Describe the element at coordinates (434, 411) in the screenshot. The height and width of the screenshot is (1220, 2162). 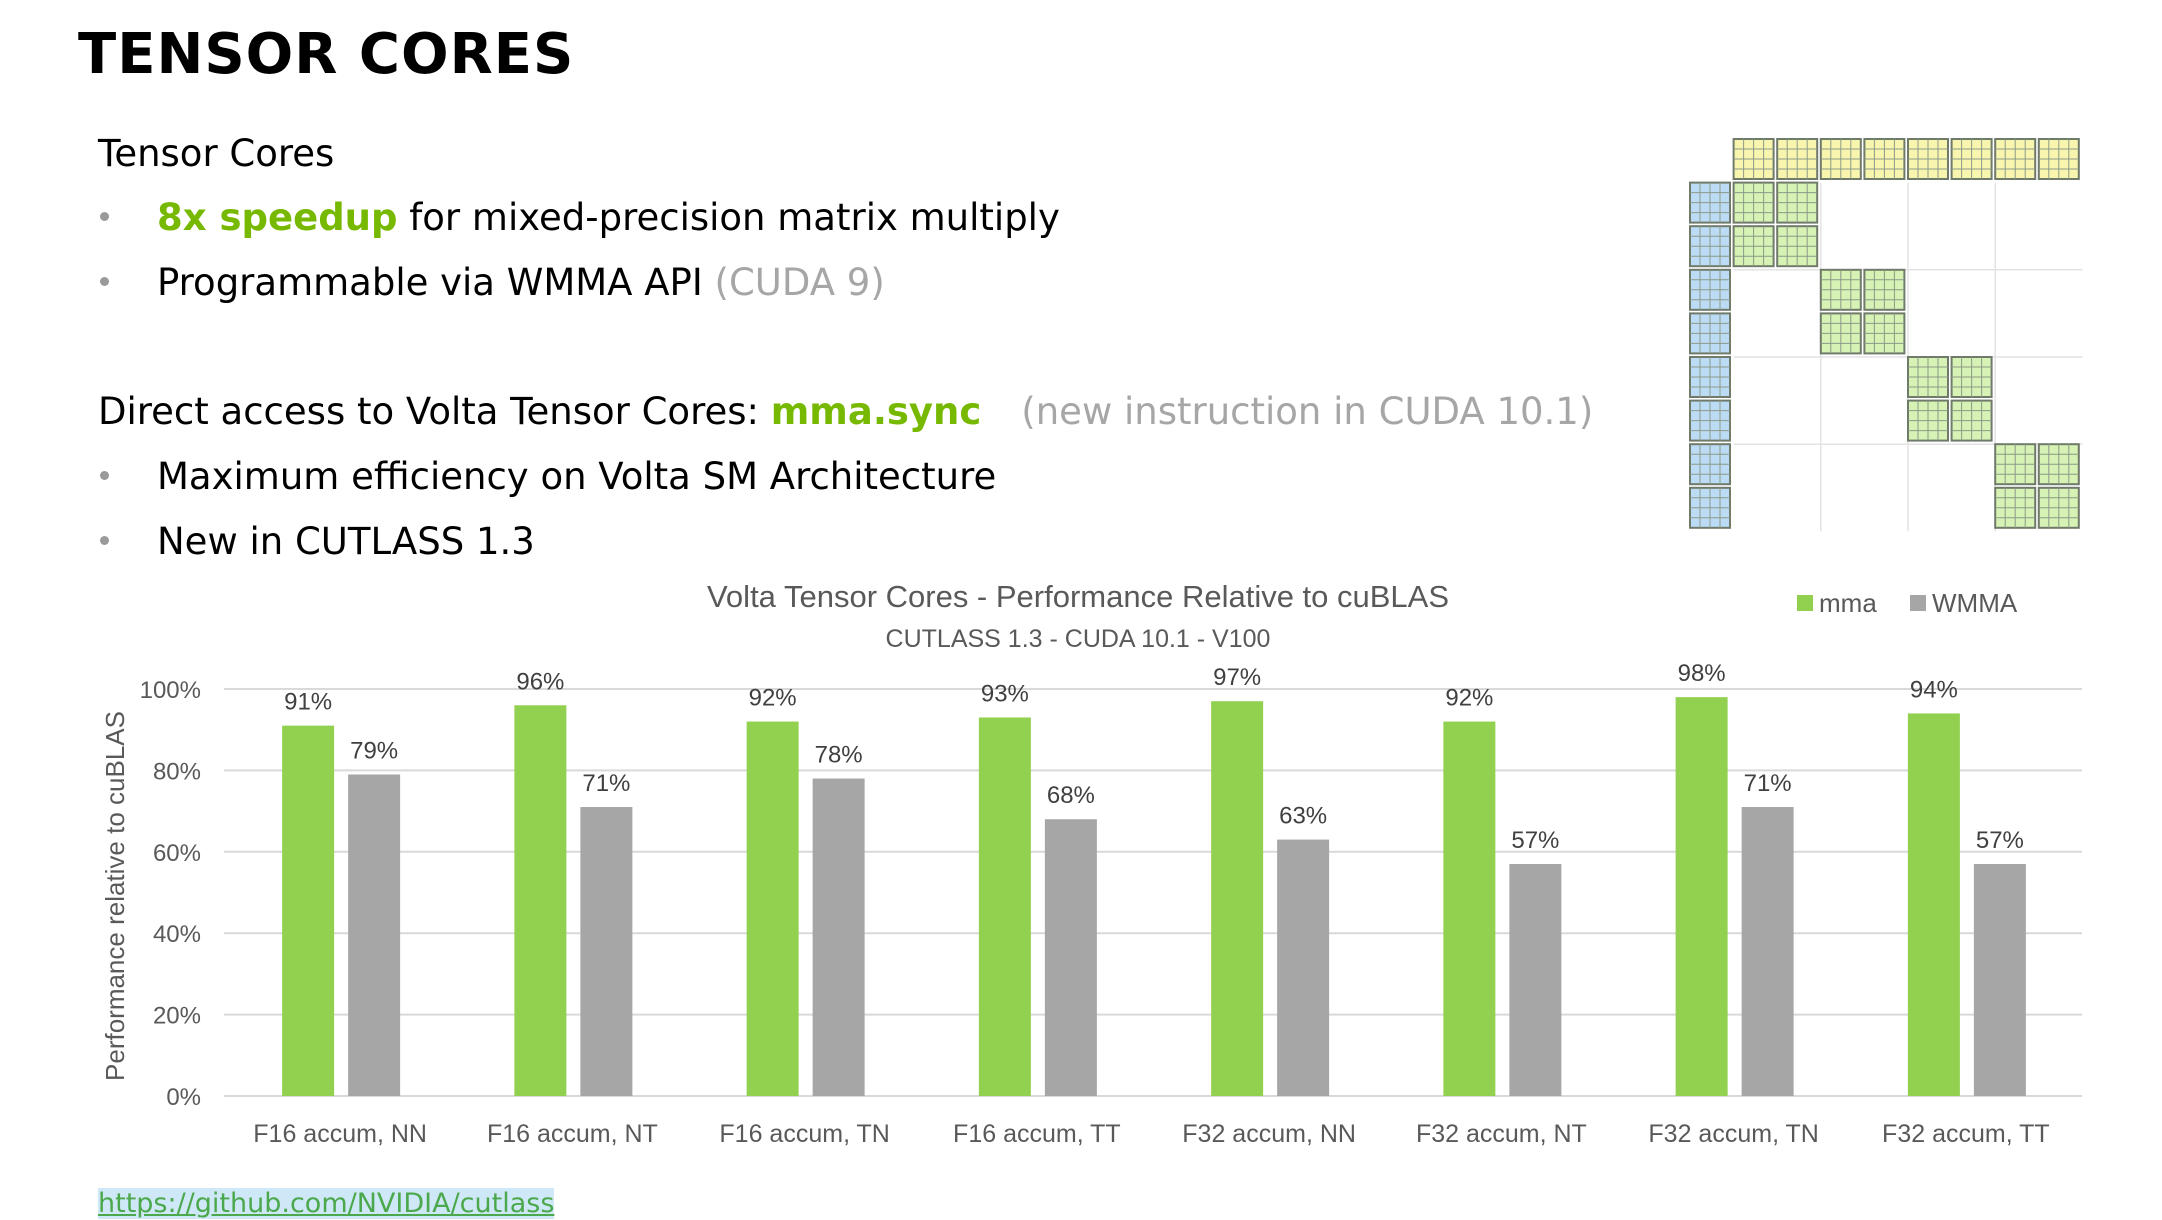
I see `heading-text: Direct access to Volta Tensor Cores:` at that location.